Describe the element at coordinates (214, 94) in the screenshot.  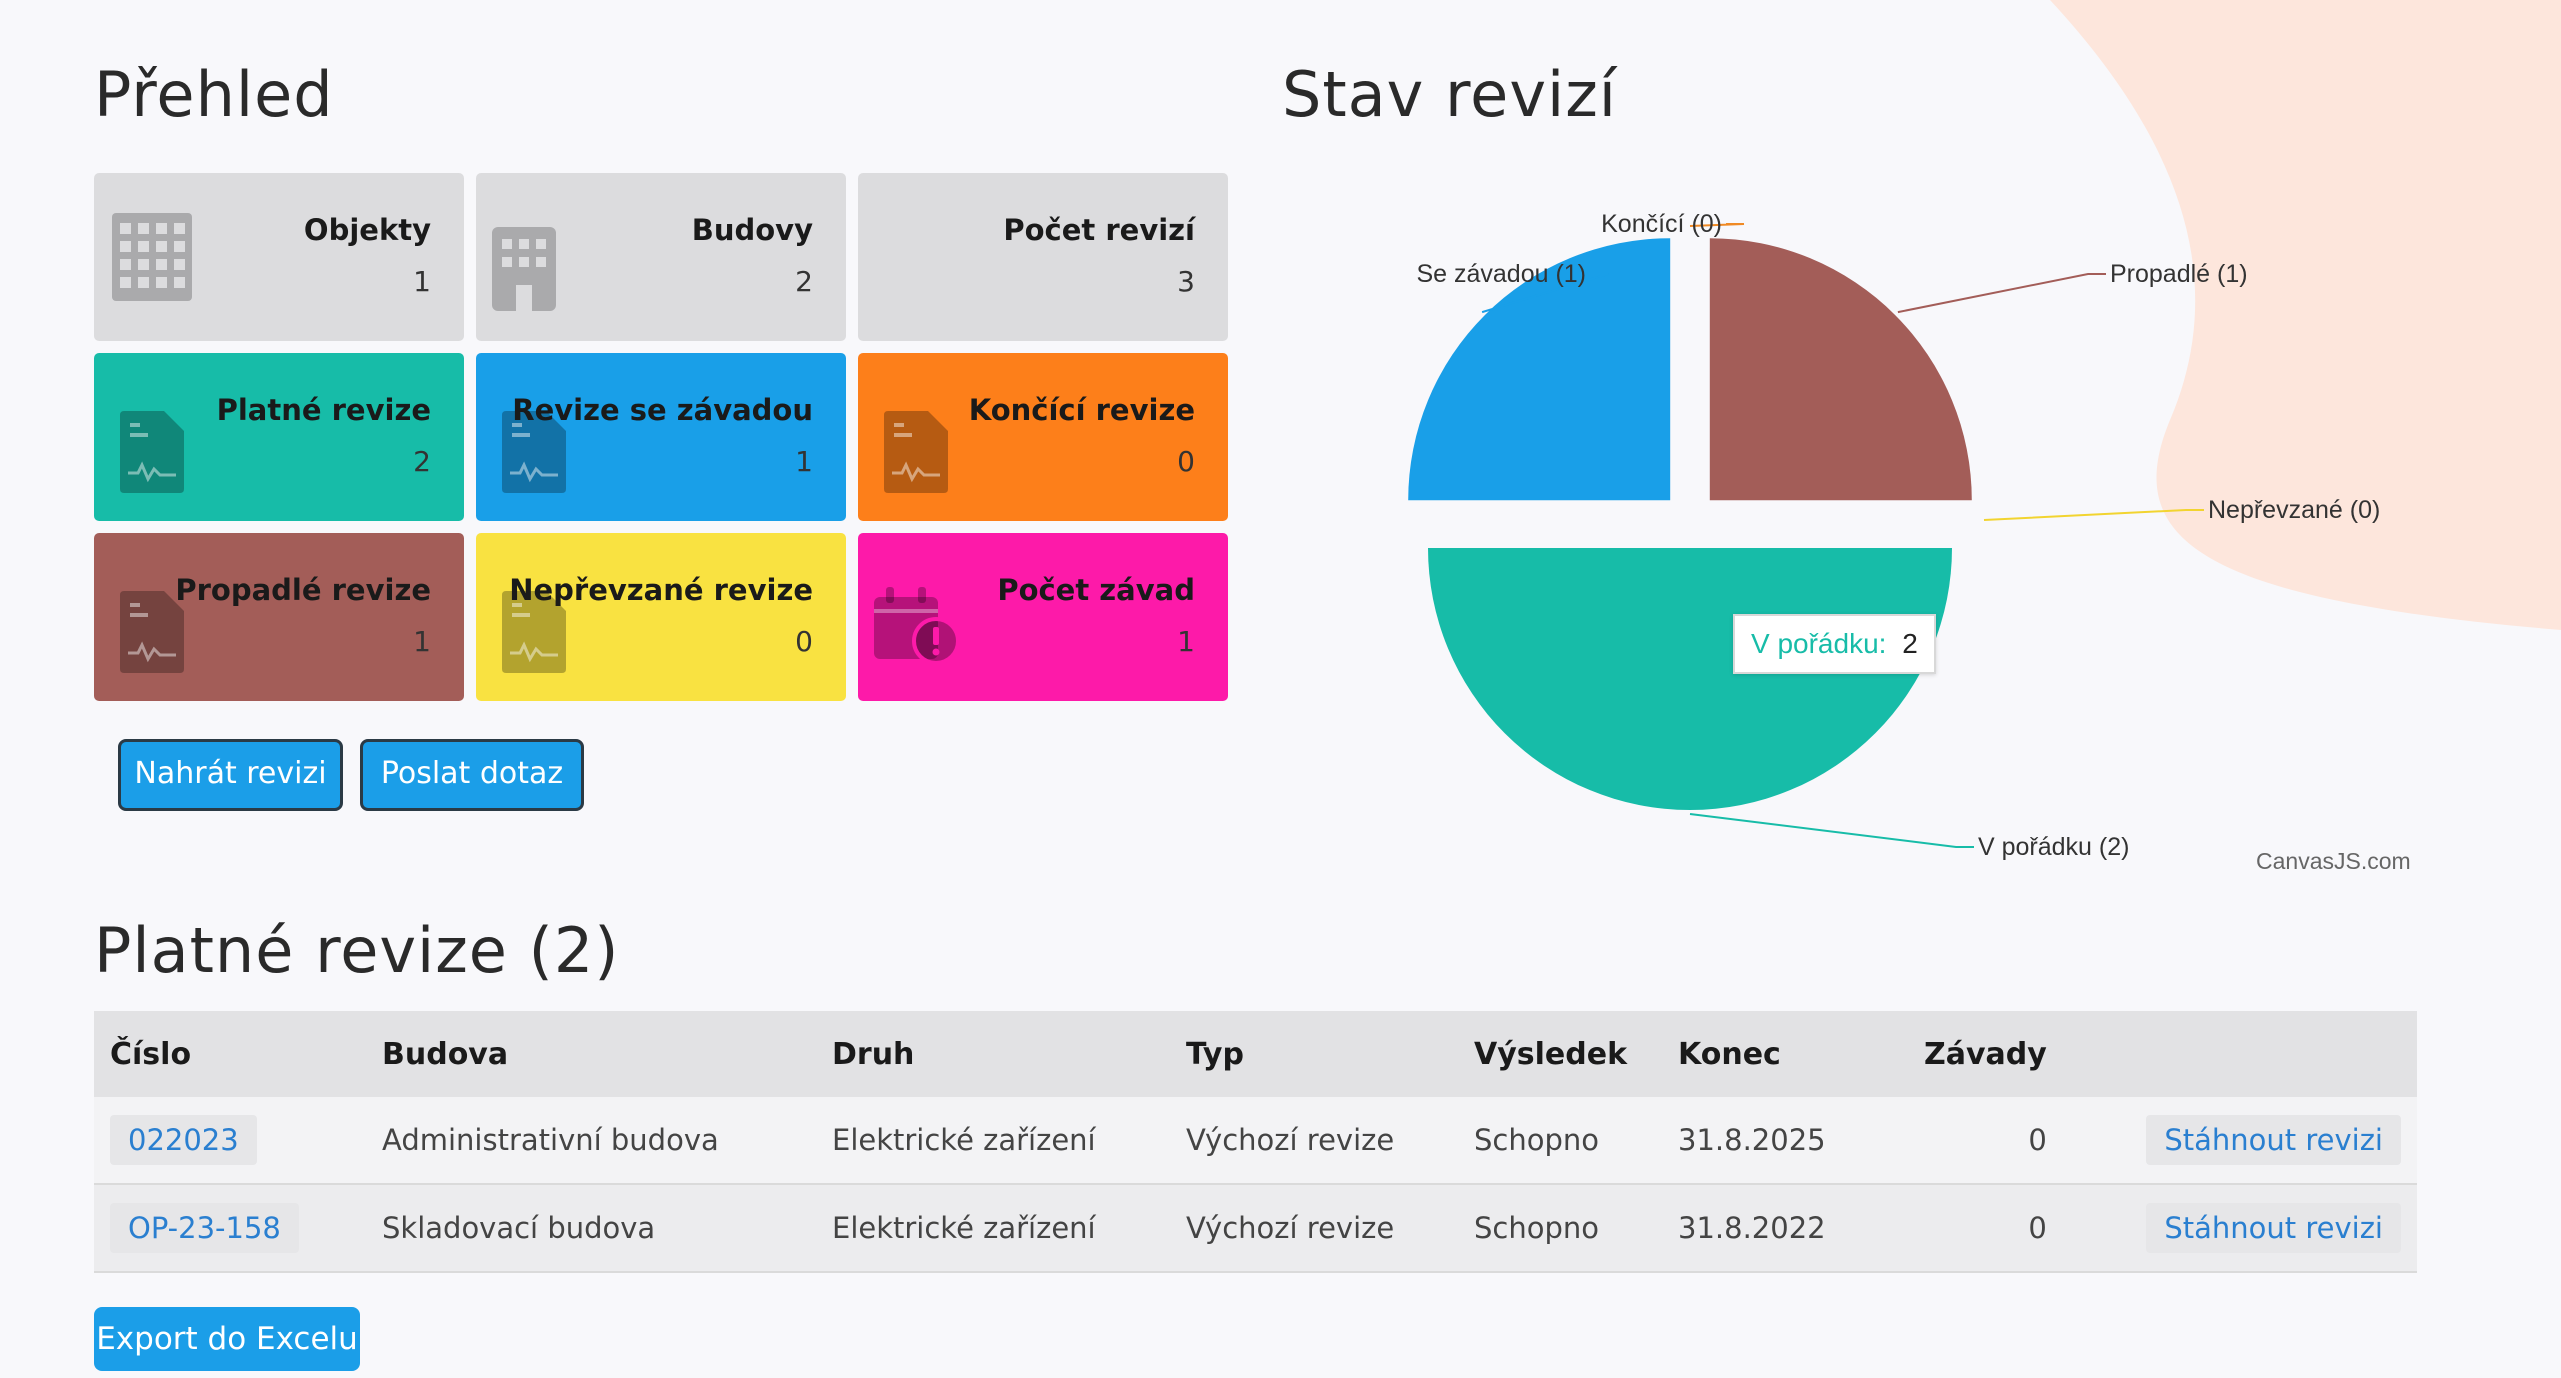
I see `overview-title: Přehled` at that location.